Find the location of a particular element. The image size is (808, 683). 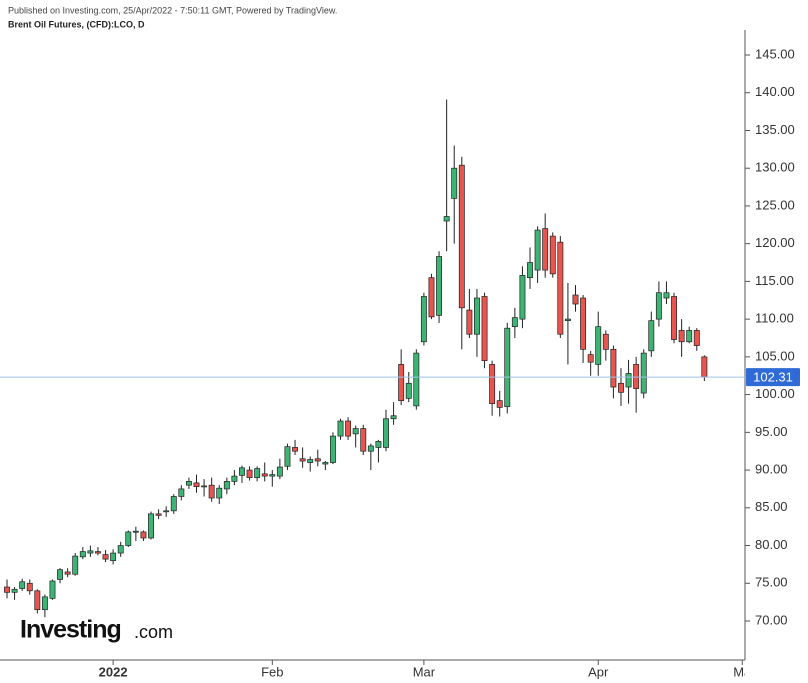

y-tick-label: 100.00 is located at coordinates (775, 393).